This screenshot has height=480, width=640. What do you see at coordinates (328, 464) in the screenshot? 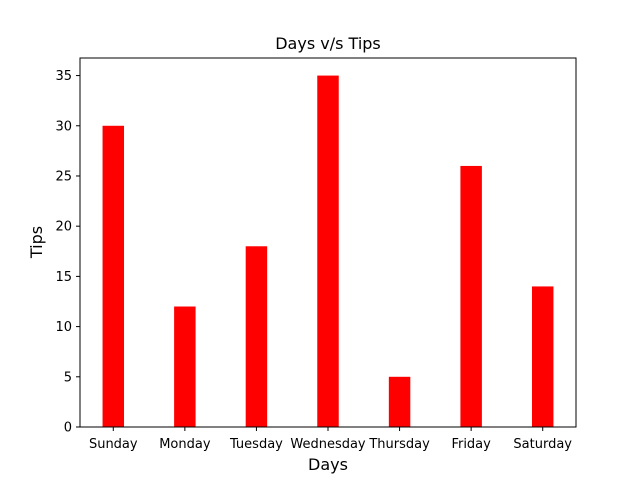
I see `x-axis-title: Days` at bounding box center [328, 464].